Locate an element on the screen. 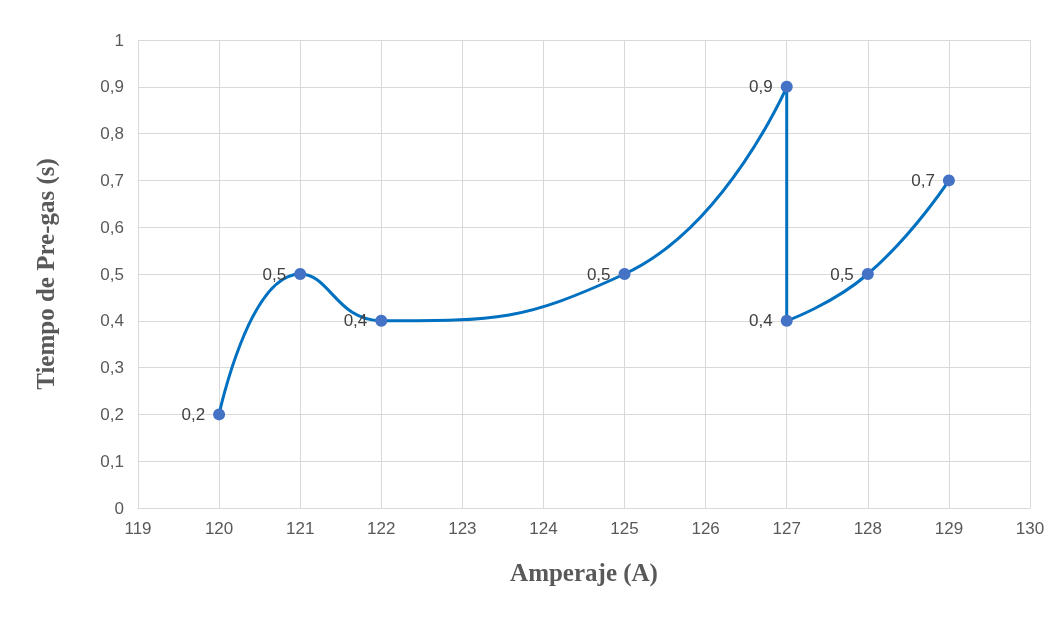  x-tick-label: 120 is located at coordinates (219, 528).